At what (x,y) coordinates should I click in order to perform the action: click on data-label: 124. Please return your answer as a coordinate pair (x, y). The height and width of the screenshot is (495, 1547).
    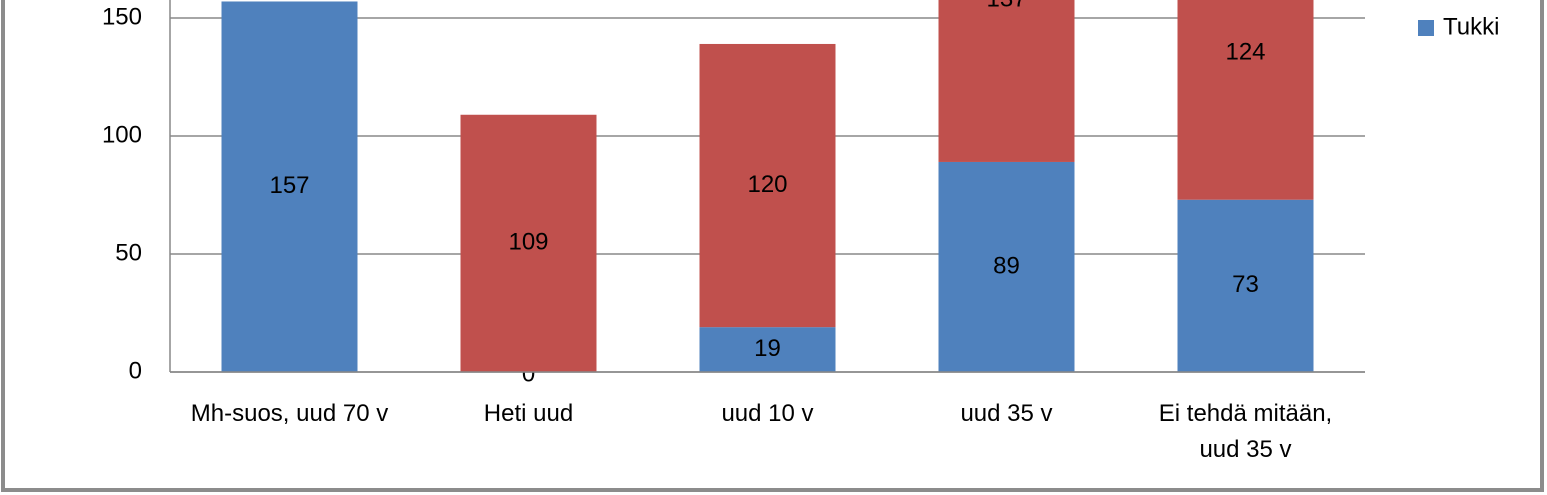
    Looking at the image, I should click on (1245, 52).